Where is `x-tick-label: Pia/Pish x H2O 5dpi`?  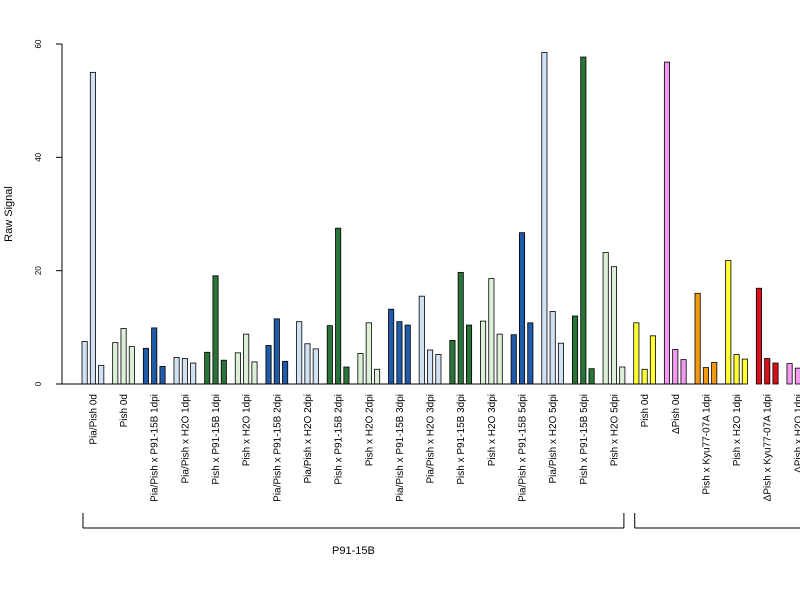 x-tick-label: Pia/Pish x H2O 5dpi is located at coordinates (553, 439).